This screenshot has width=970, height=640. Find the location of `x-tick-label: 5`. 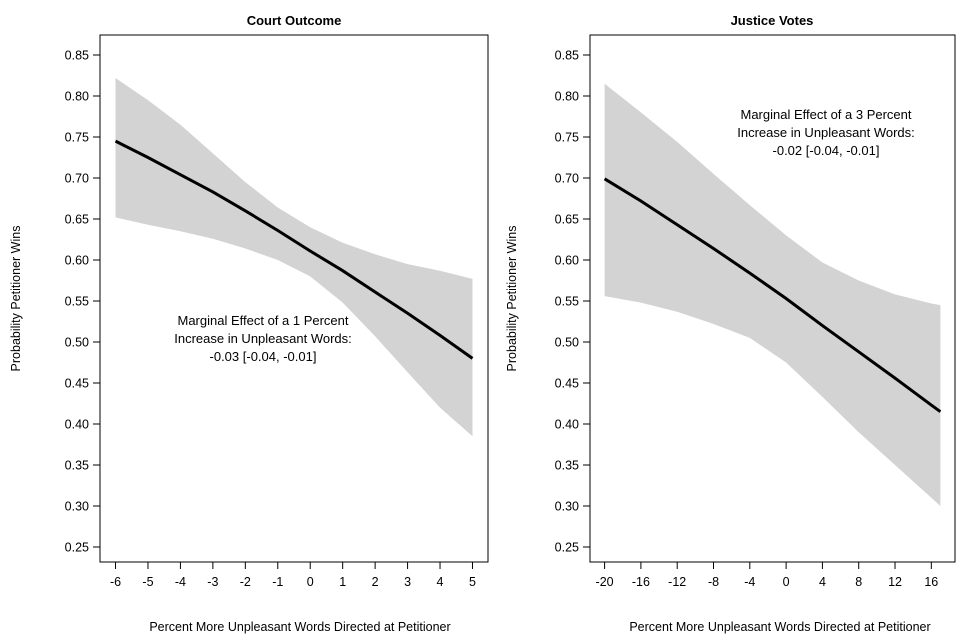

x-tick-label: 5 is located at coordinates (472, 582).